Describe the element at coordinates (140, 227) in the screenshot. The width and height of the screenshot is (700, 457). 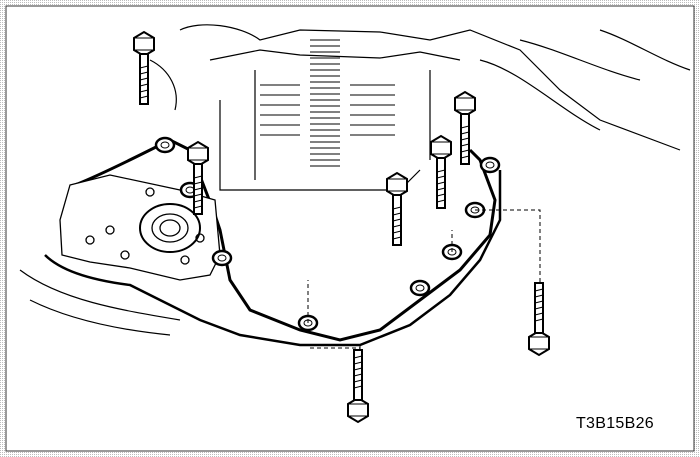
I see `side-cover` at that location.